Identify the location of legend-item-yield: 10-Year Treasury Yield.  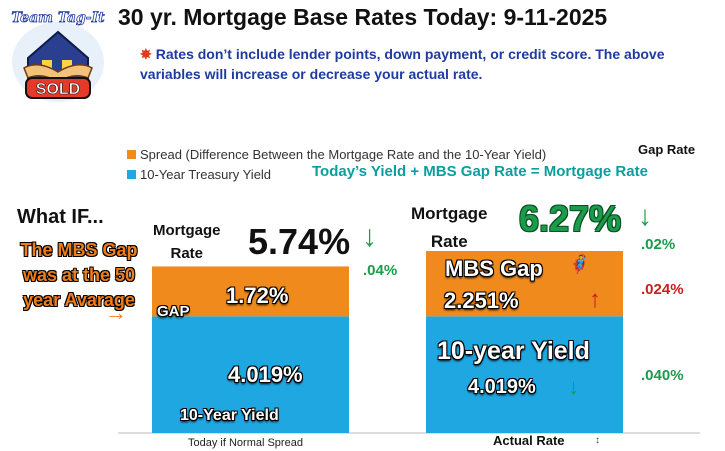
(199, 174).